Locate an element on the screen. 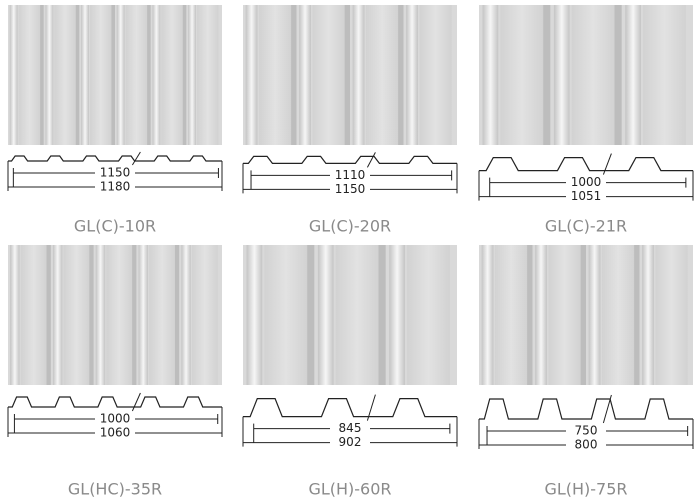 The width and height of the screenshot is (699, 499). dim-inner: 1150 is located at coordinates (115, 173).